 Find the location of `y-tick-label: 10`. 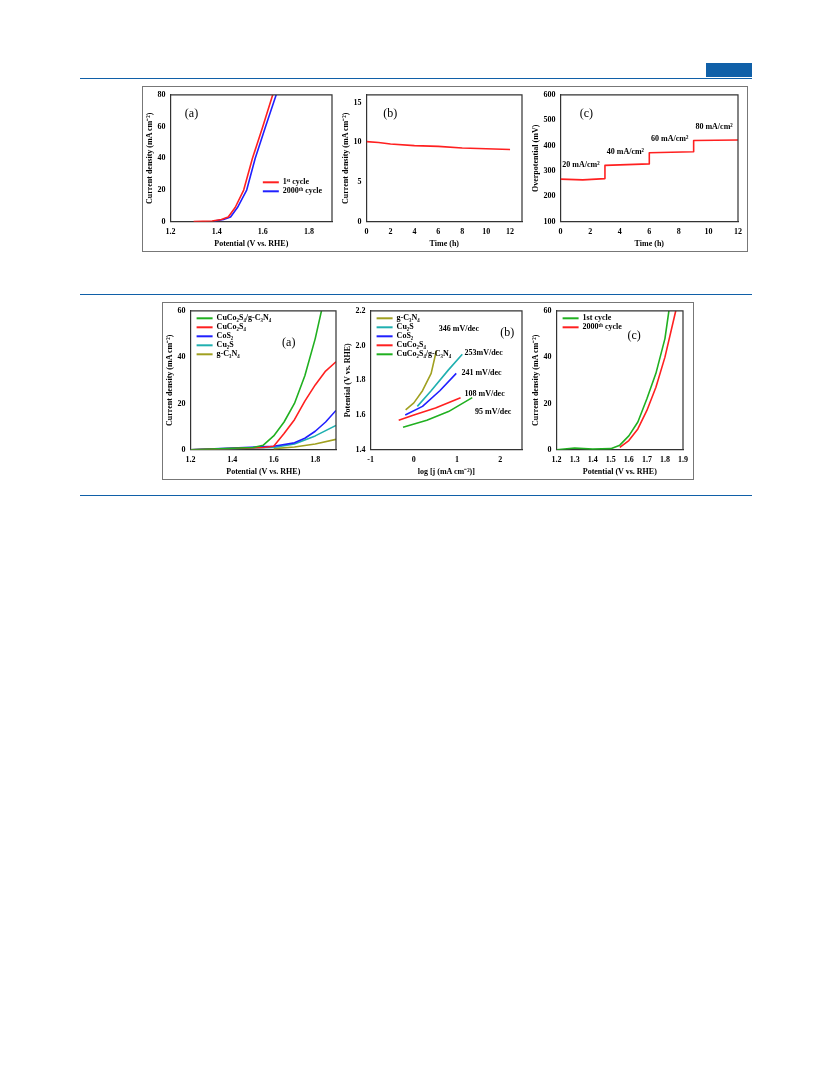

y-tick-label: 10 is located at coordinates (357, 142).